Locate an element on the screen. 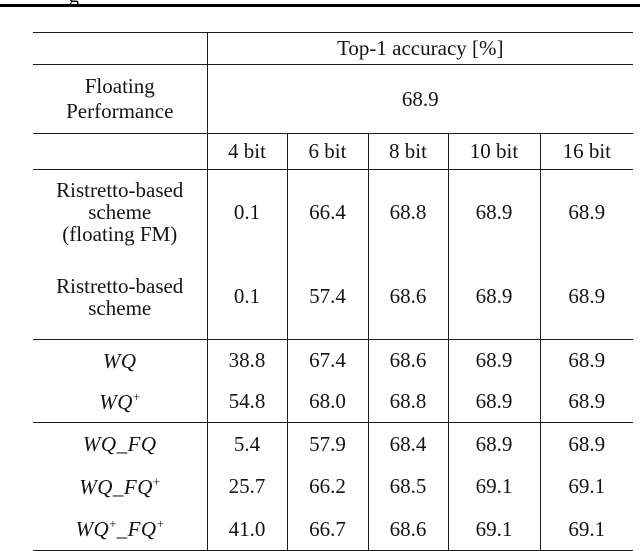  top1-header-row: Top-1 accuracy [%] is located at coordinates (333, 48).